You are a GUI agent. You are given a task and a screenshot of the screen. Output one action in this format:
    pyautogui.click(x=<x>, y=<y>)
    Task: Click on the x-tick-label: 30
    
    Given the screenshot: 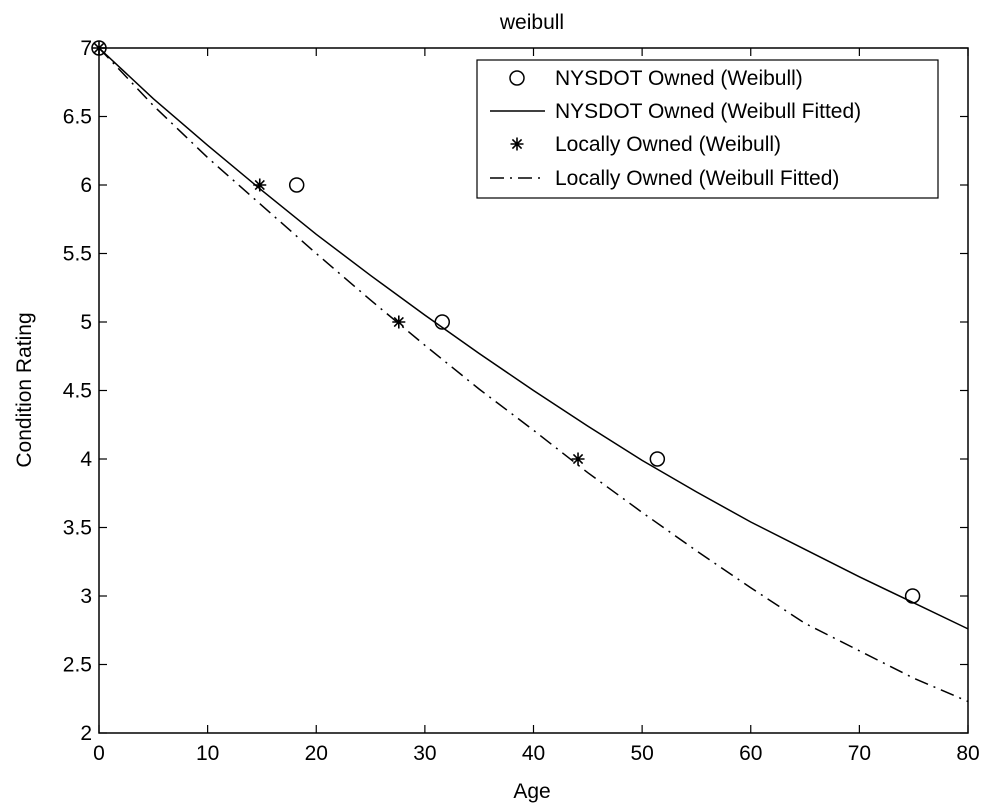 What is the action you would take?
    pyautogui.click(x=424, y=753)
    